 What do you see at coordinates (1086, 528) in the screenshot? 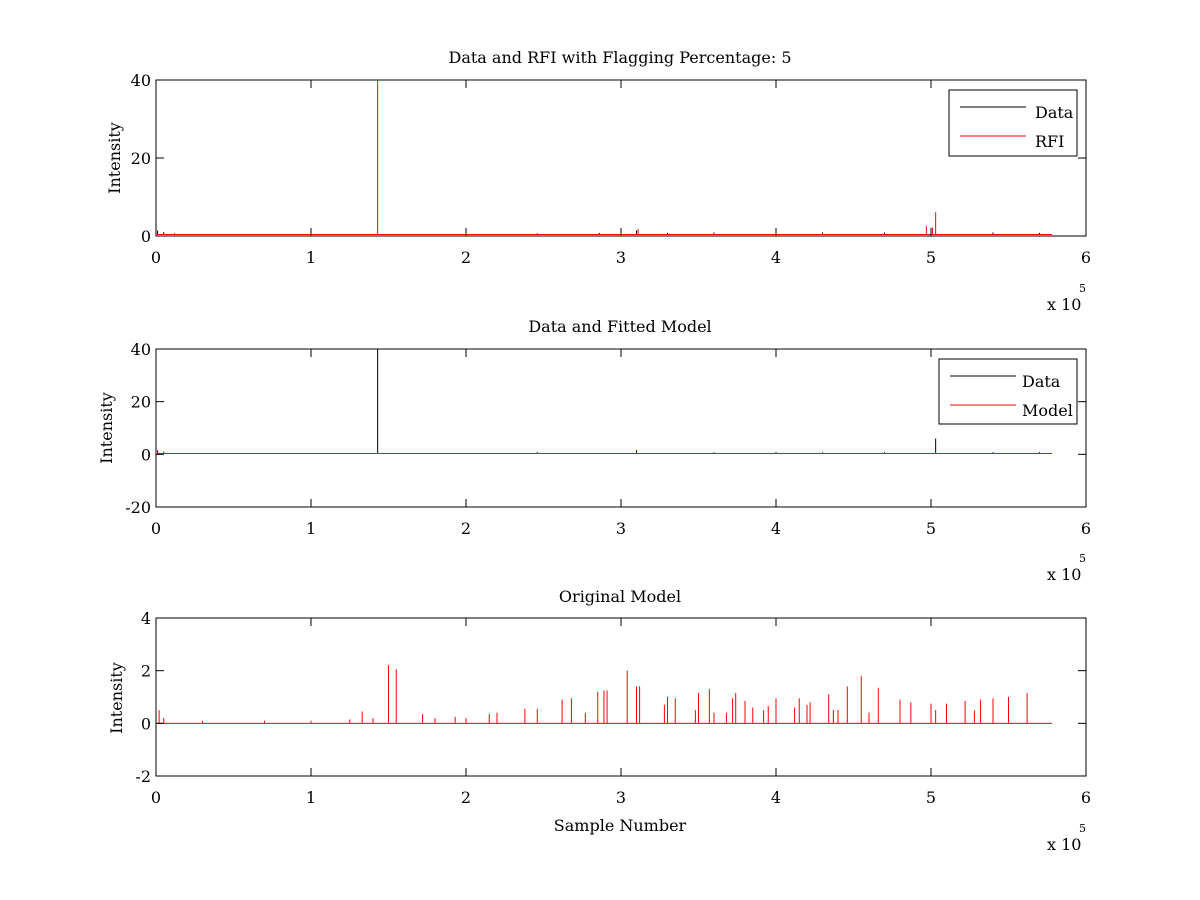
I see `panel-2-xtick-label: 6` at bounding box center [1086, 528].